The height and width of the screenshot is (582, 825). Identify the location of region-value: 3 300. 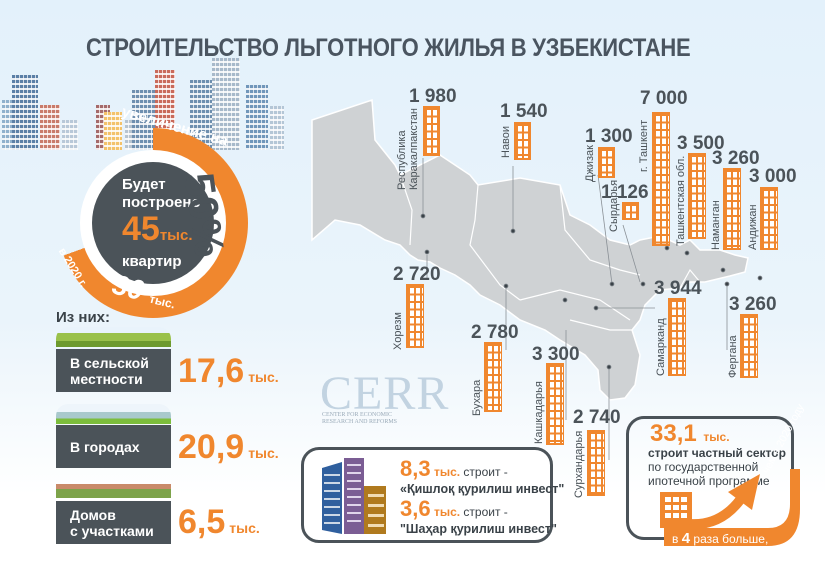
(556, 354).